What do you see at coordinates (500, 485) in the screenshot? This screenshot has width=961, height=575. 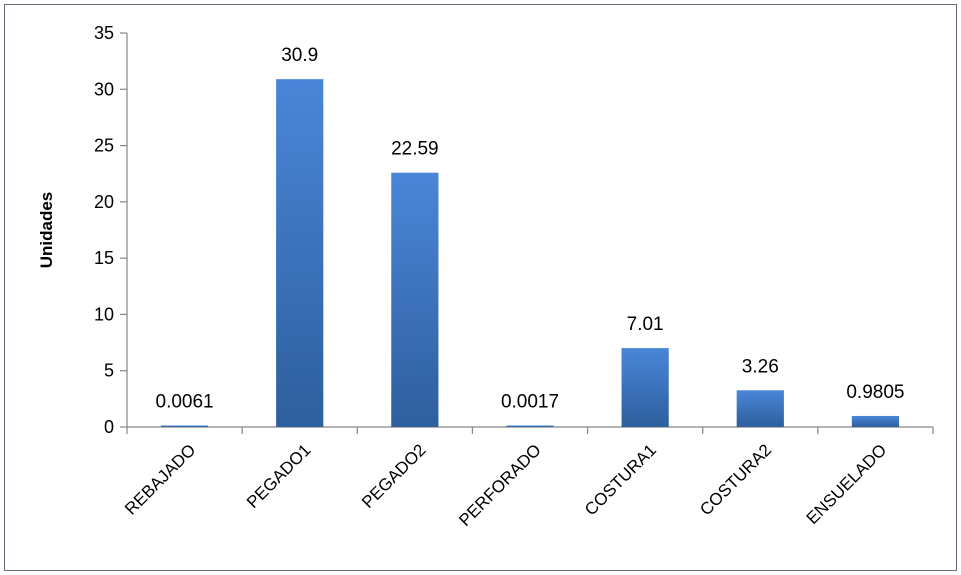 I see `category-label: PERFORADO` at bounding box center [500, 485].